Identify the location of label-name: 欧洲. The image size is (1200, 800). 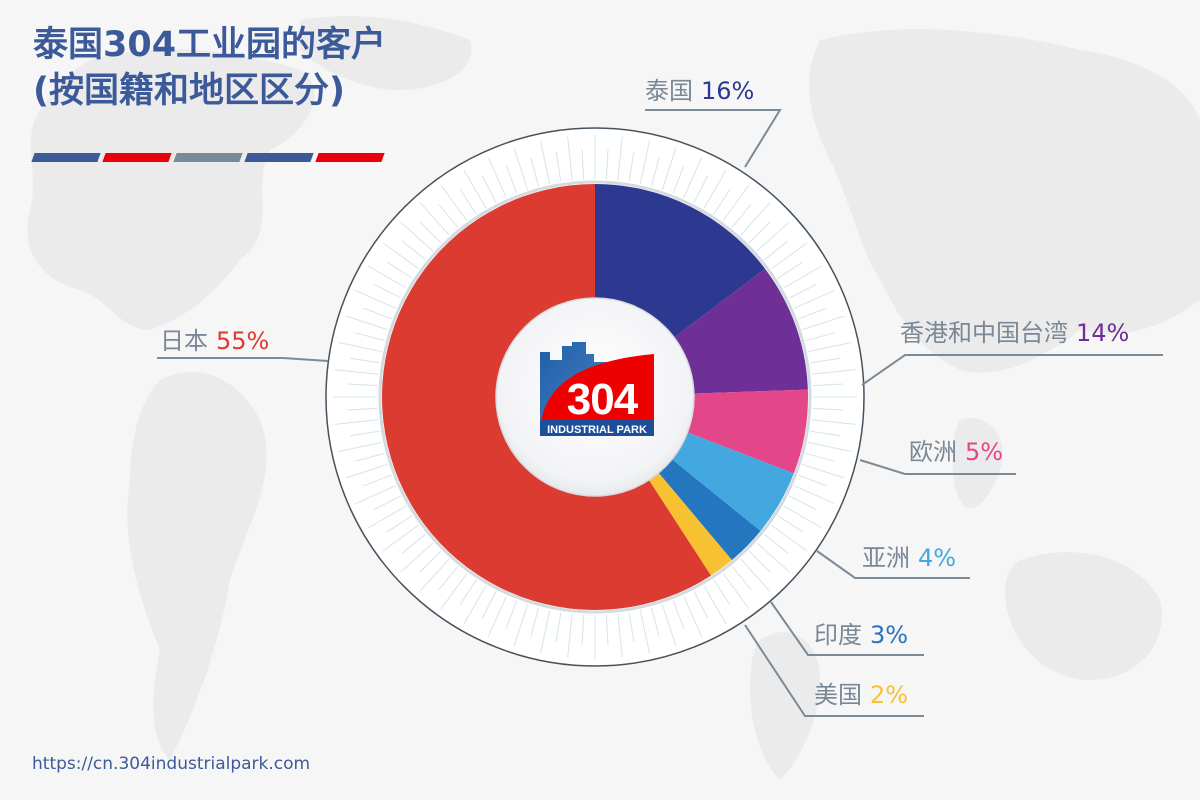
(933, 452).